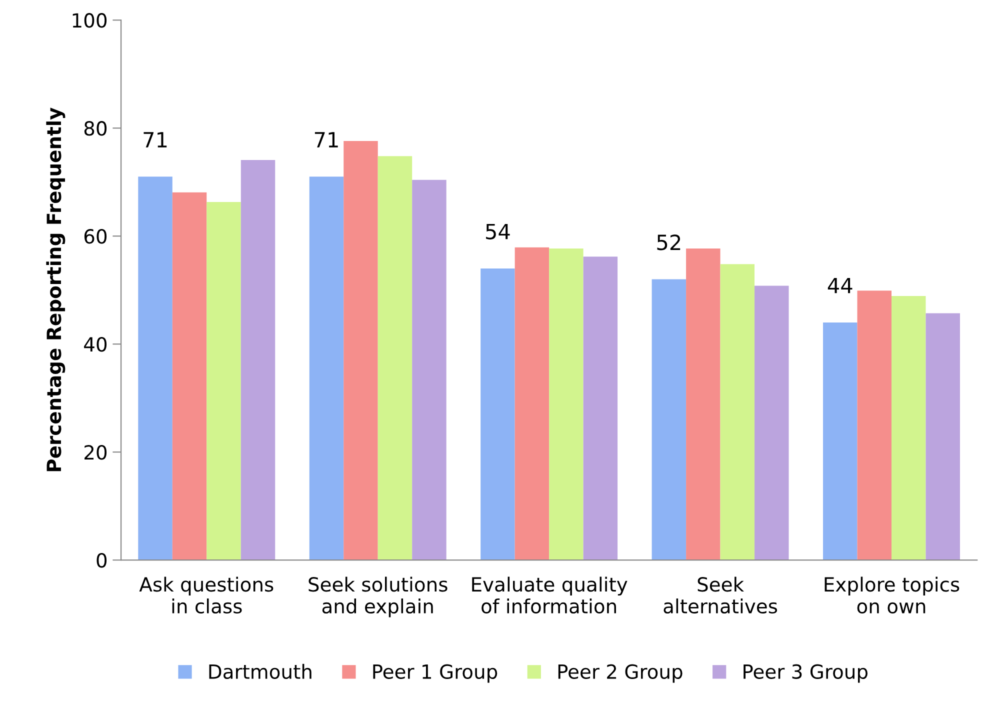 This screenshot has width=984, height=718. Describe the element at coordinates (260, 671) in the screenshot. I see `legend-label: Dartmouth` at that location.